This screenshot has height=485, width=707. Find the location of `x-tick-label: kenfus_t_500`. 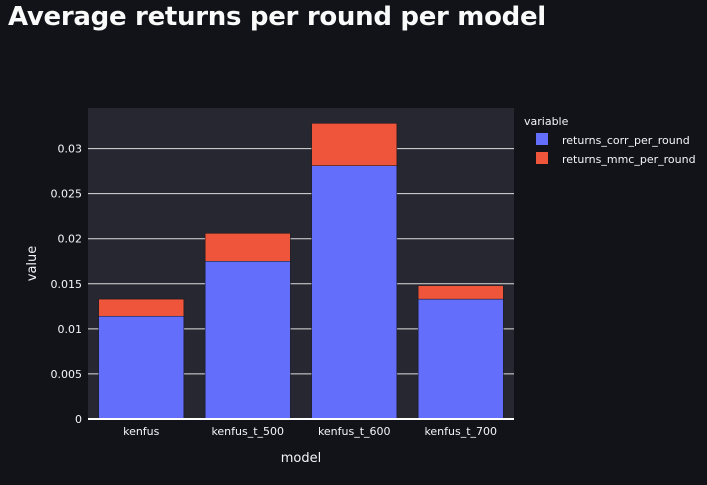

x-tick-label: kenfus_t_500 is located at coordinates (247, 431).